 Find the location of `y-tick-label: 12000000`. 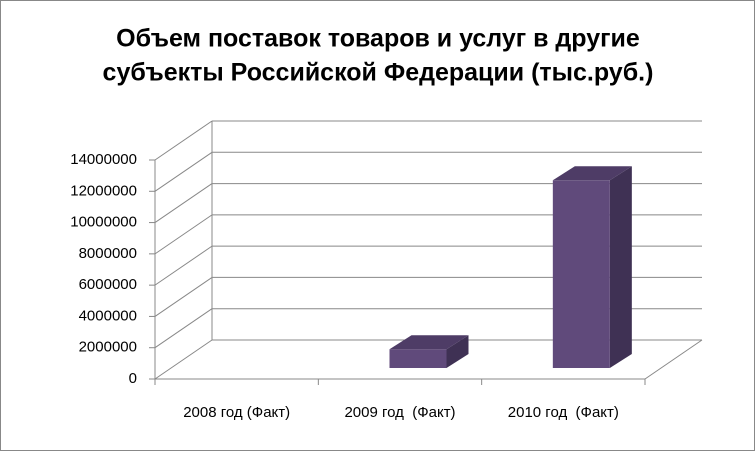

y-tick-label: 12000000 is located at coordinates (103, 190).